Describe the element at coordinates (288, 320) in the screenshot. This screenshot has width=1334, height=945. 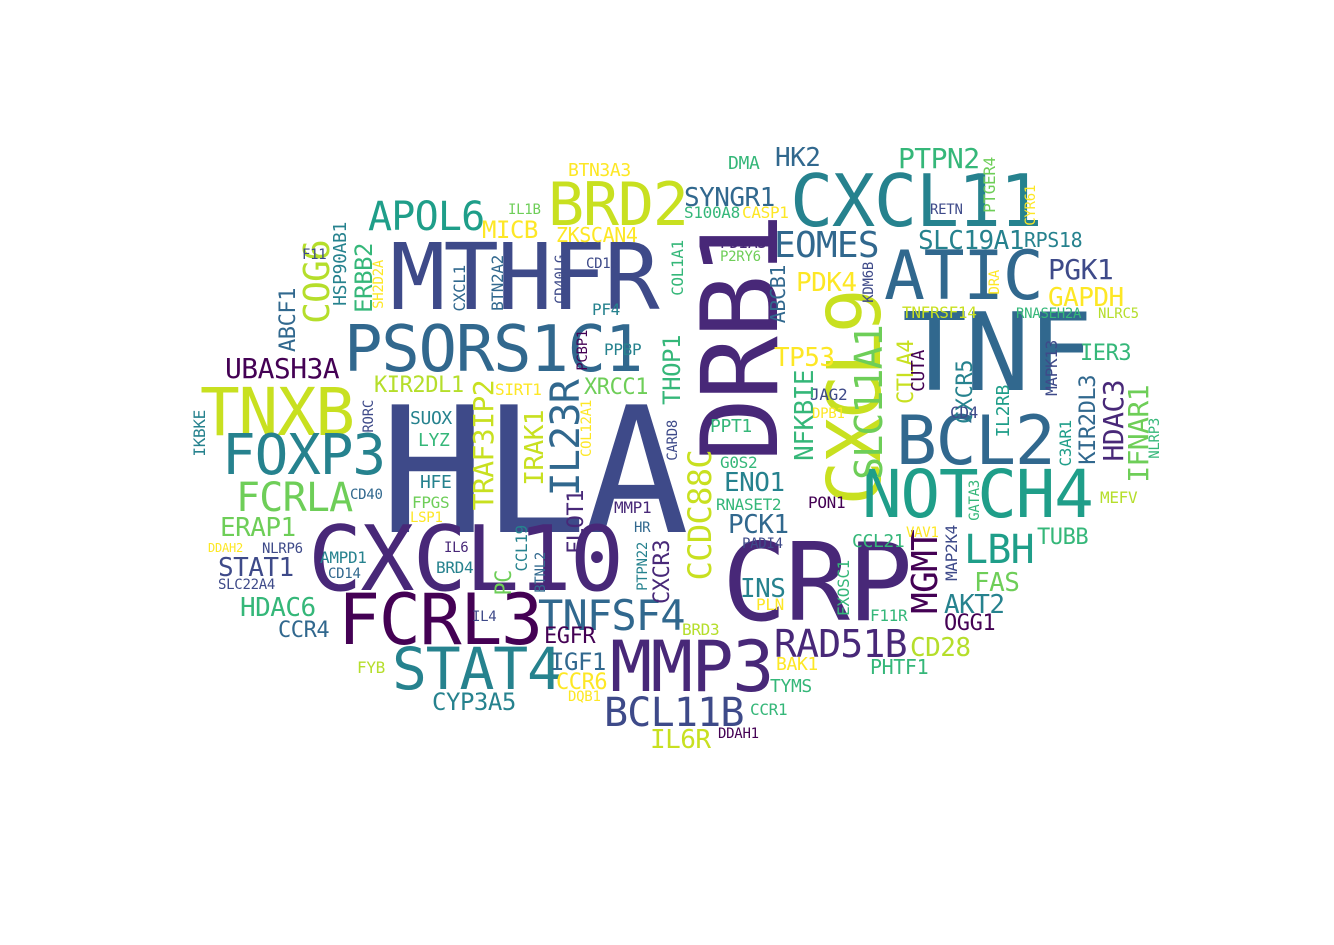
I see `word-abcf1: ABCF1` at that location.